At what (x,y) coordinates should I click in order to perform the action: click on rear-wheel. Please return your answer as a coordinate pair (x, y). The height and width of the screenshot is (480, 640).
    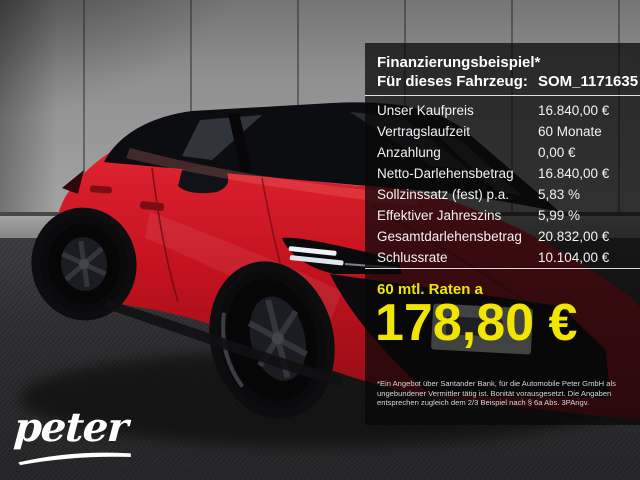
    Looking at the image, I should click on (84, 264).